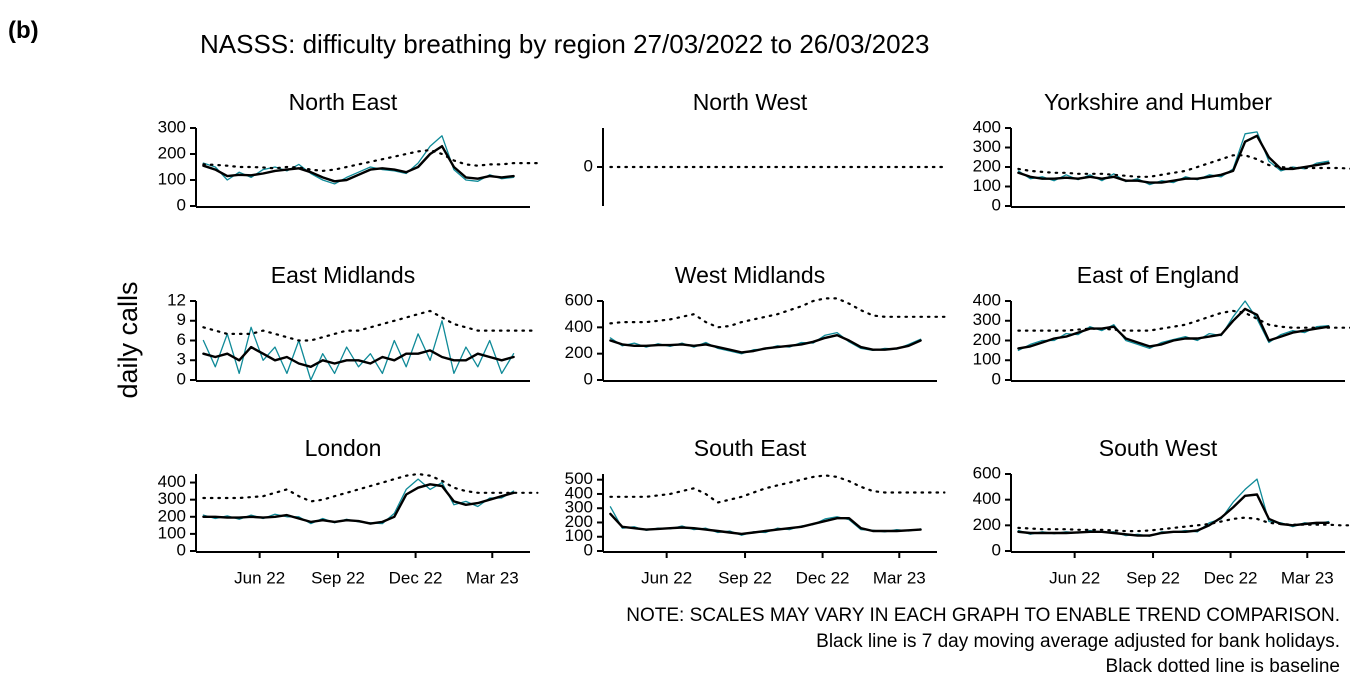  I want to click on y-tick-label: 500, so click(579, 478).